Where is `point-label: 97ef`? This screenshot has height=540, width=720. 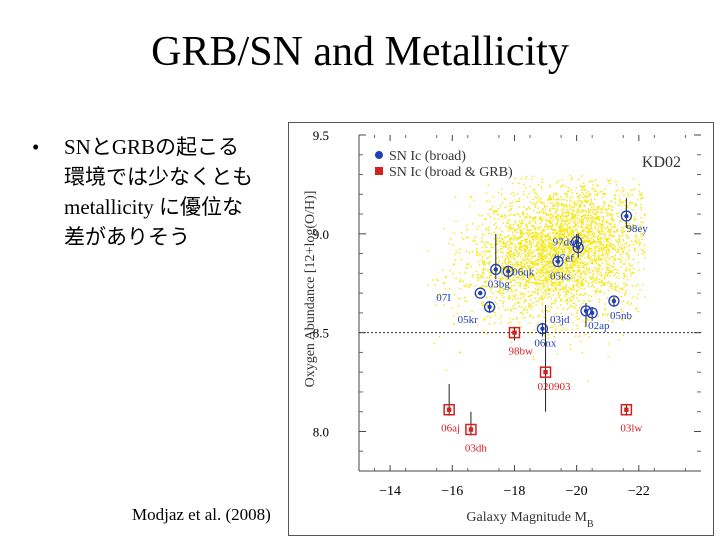
point-label: 97ef is located at coordinates (564, 259).